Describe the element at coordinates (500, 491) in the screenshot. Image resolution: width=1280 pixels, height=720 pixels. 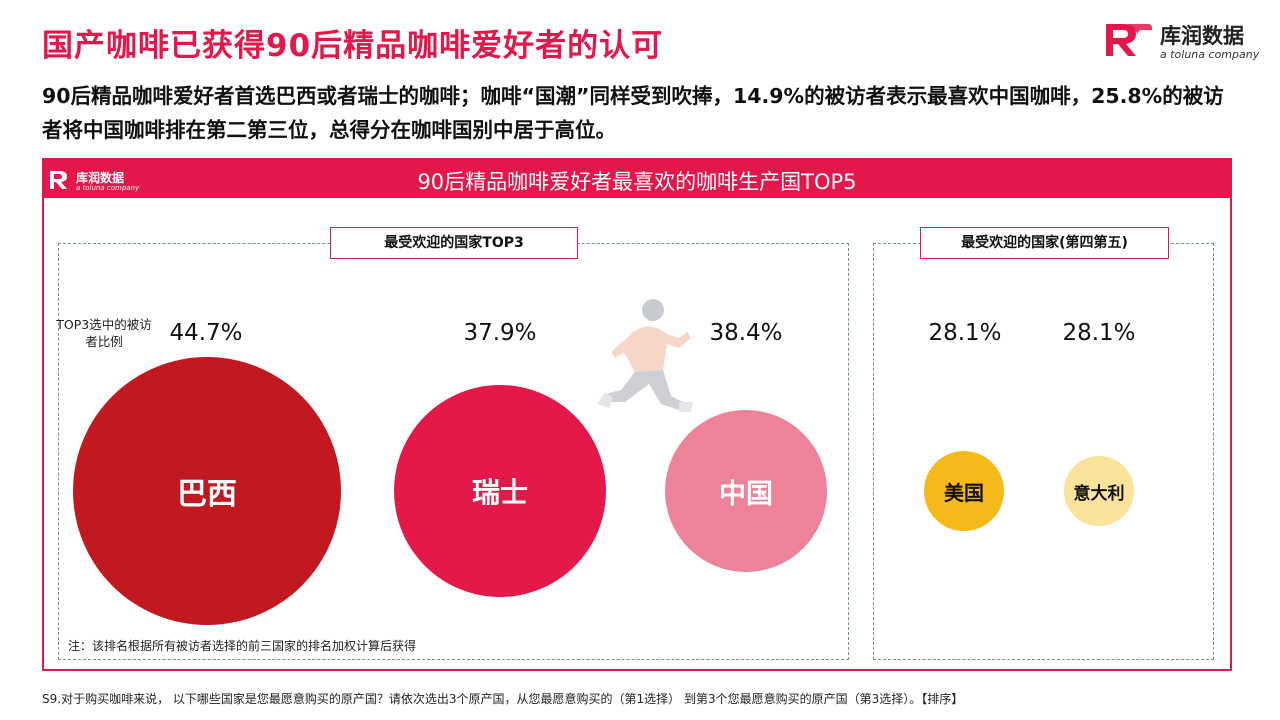
I see `bubble-switzerland: 瑞士` at that location.